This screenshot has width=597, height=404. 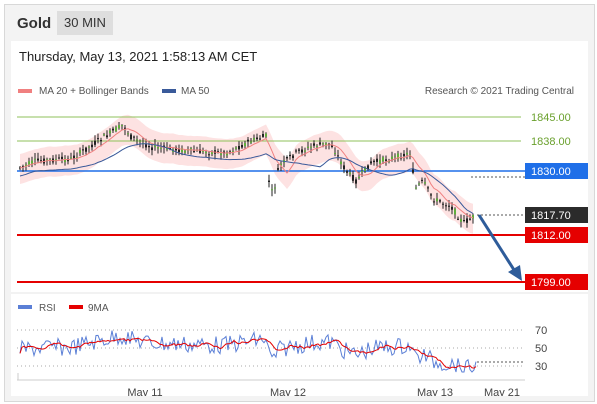 What do you see at coordinates (98, 308) in the screenshot?
I see `rsi-ma-legend-label: 9MA` at bounding box center [98, 308].